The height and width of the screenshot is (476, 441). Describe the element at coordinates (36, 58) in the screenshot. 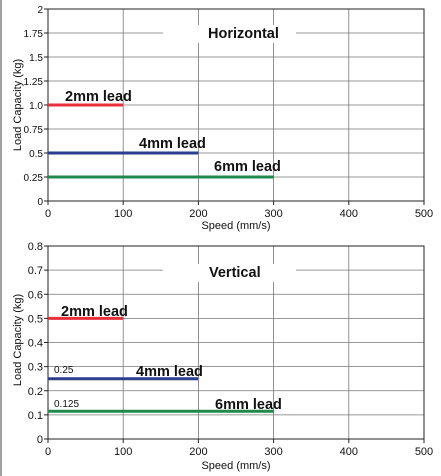

I see `y-tick-label: 1.5` at that location.